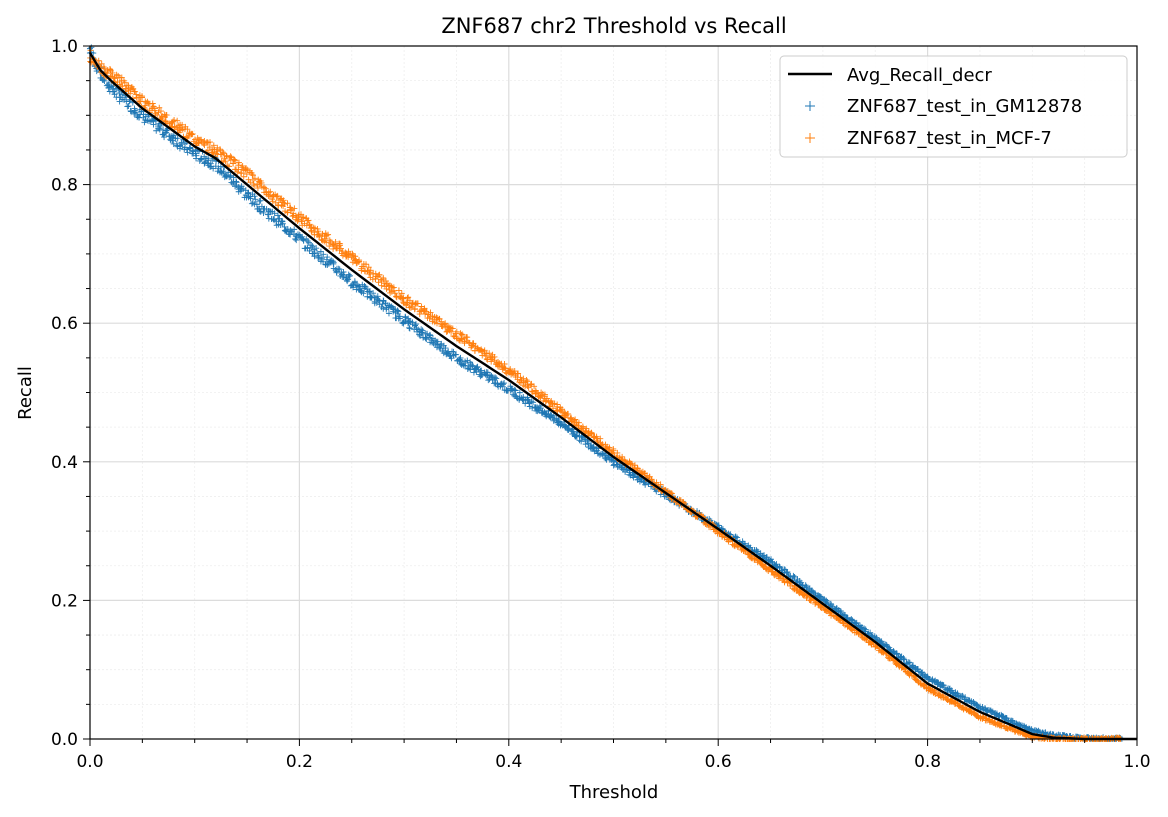 This screenshot has height=817, width=1168. I want to click on y-tick-label: 0.8, so click(64, 186).